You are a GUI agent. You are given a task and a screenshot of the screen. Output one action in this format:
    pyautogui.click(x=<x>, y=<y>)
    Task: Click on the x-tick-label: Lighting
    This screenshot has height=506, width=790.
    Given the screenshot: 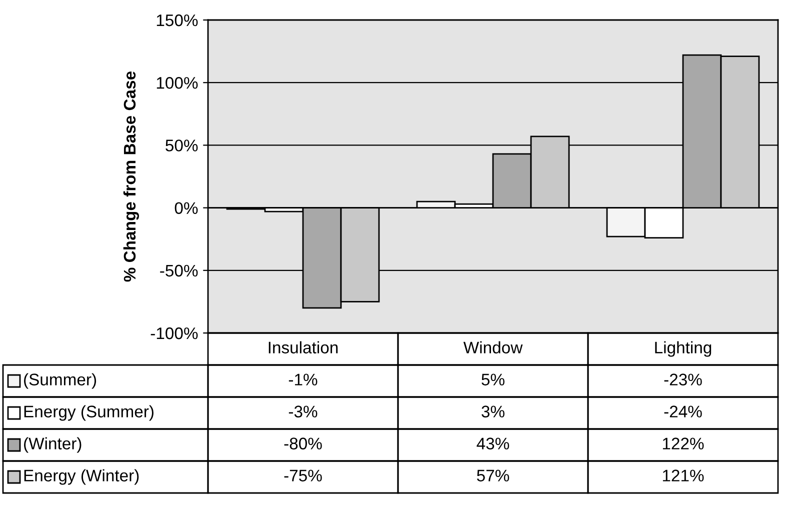 What is the action you would take?
    pyautogui.click(x=683, y=349)
    